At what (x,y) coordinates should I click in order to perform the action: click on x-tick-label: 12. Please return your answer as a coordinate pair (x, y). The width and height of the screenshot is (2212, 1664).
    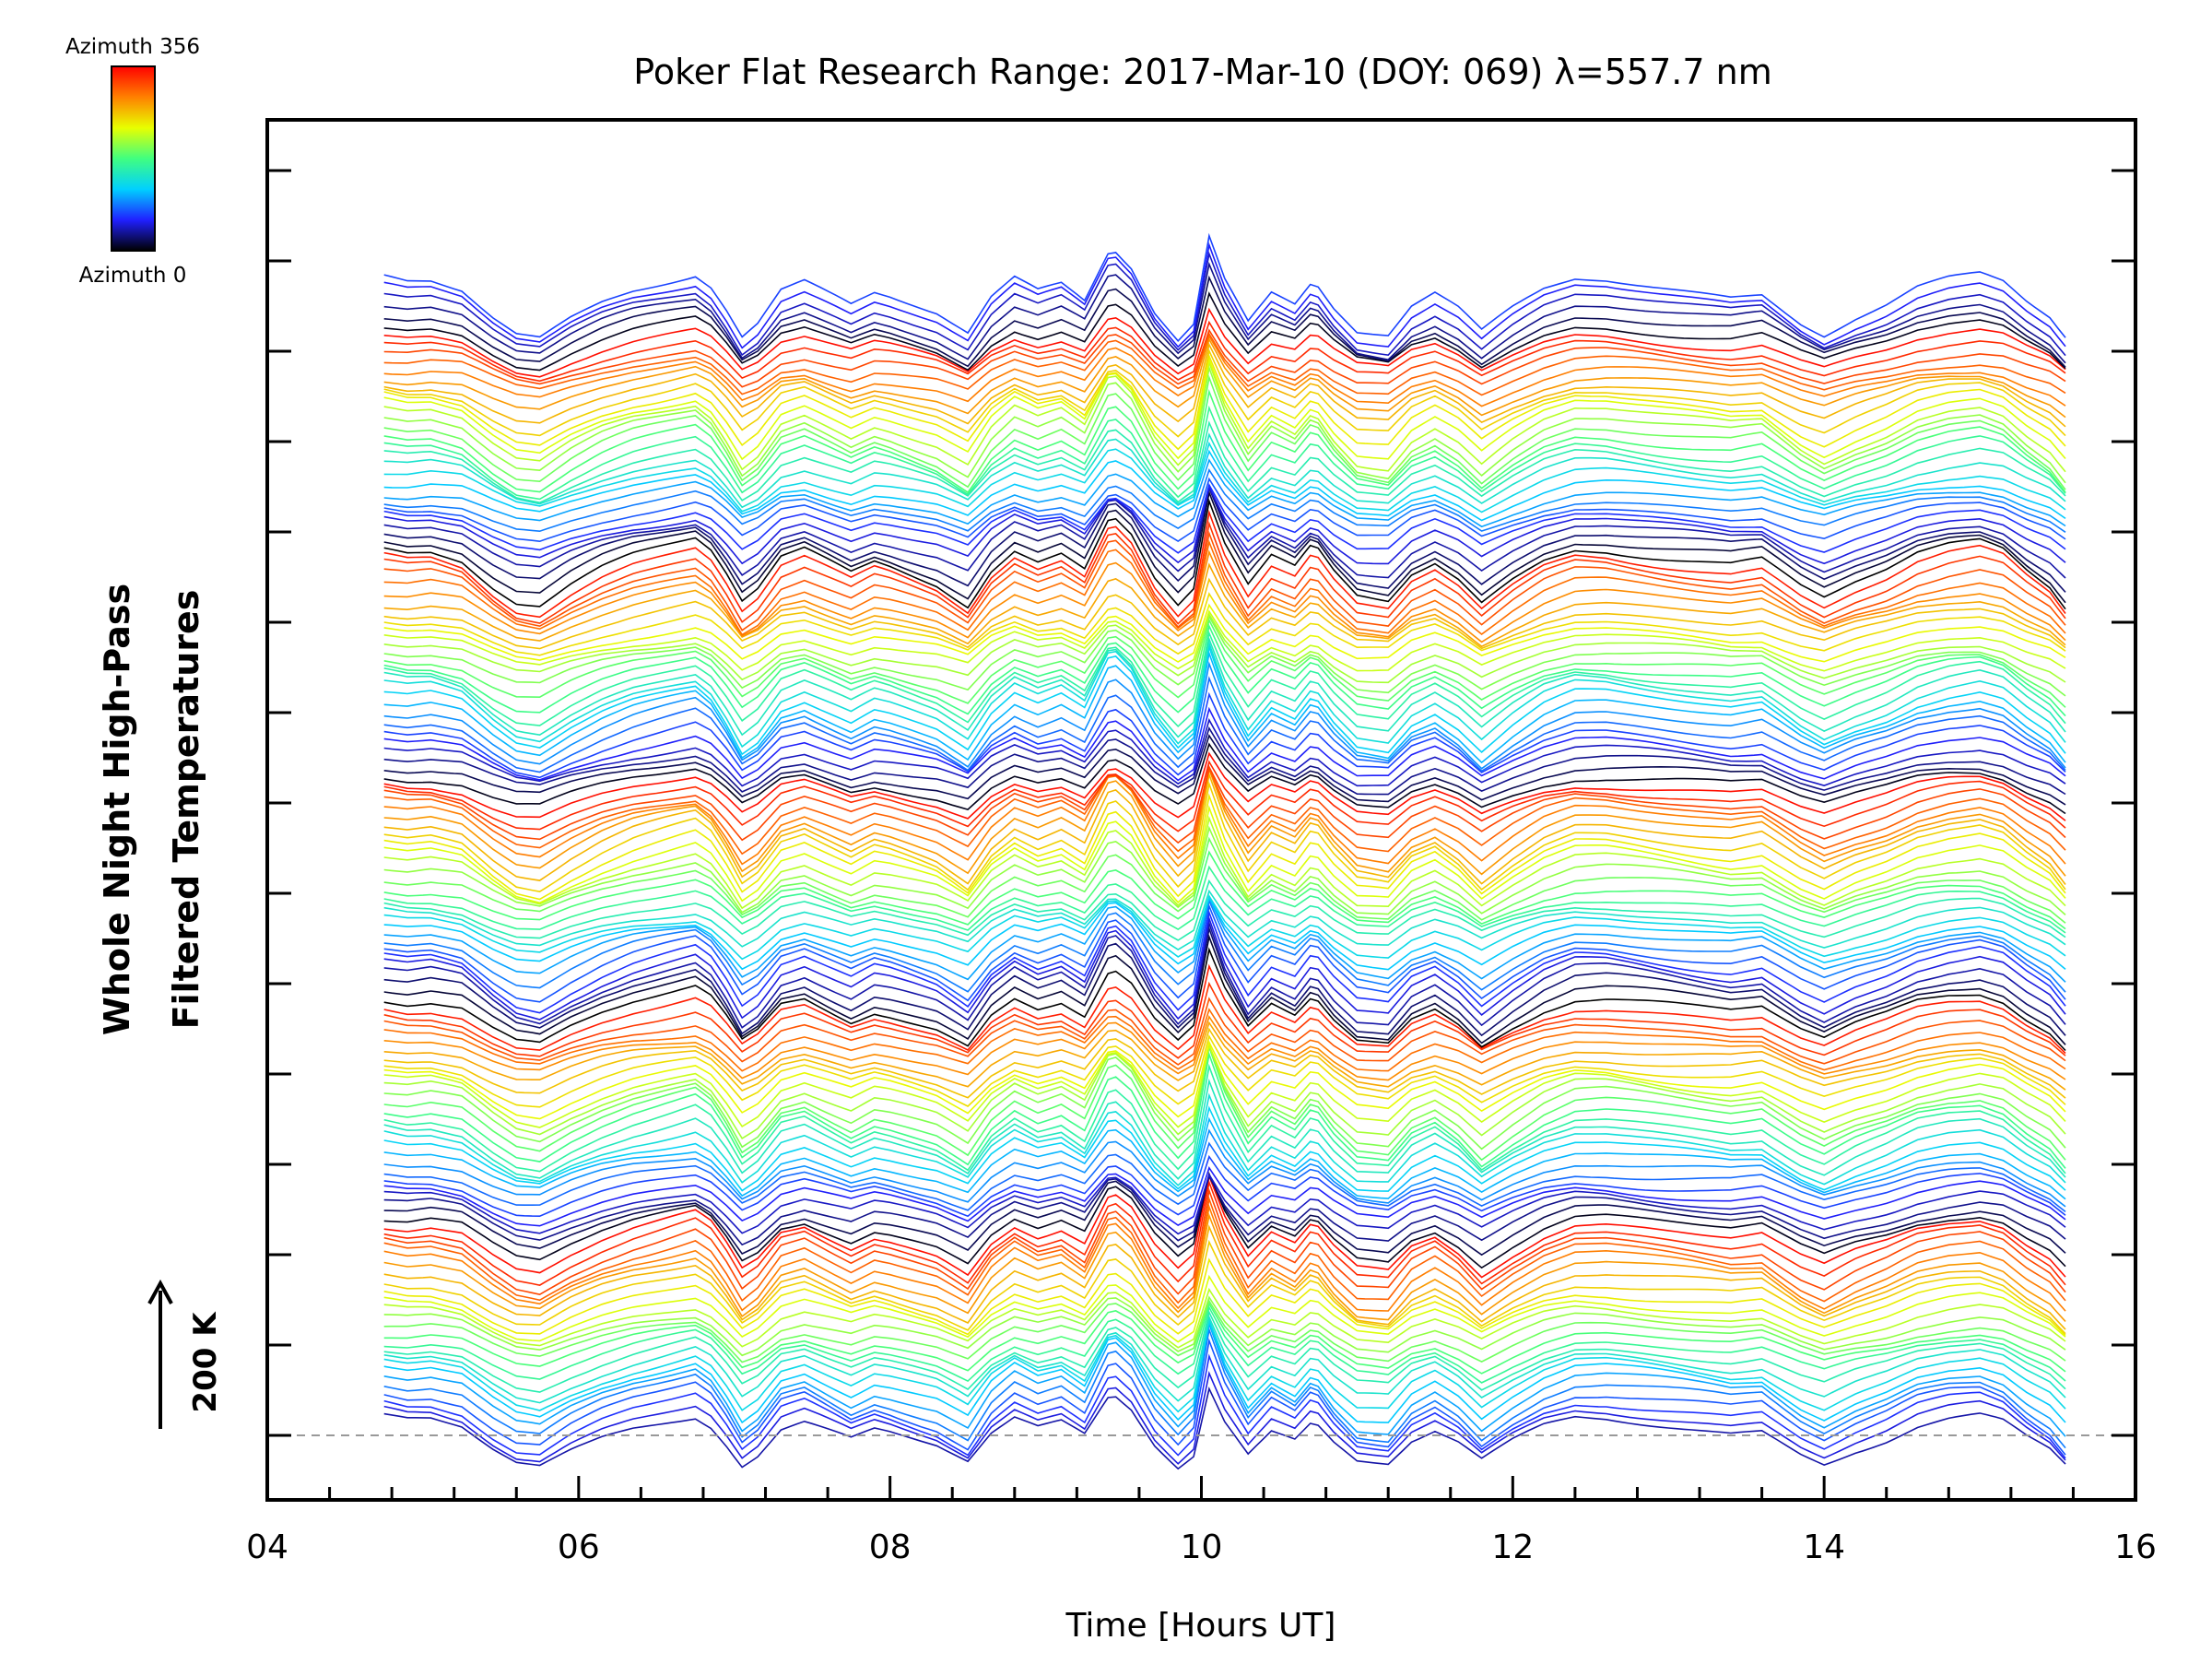
    Looking at the image, I should click on (1512, 1547).